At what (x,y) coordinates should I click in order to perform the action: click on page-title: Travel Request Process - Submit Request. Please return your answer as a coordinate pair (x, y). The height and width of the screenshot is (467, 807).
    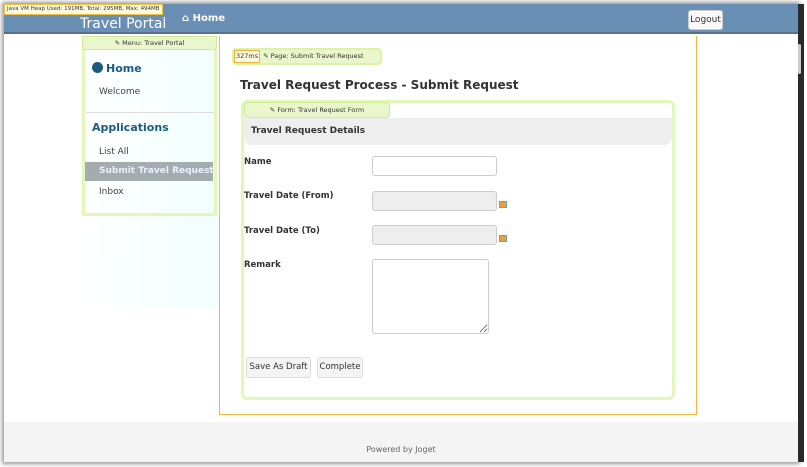
    Looking at the image, I should click on (379, 85).